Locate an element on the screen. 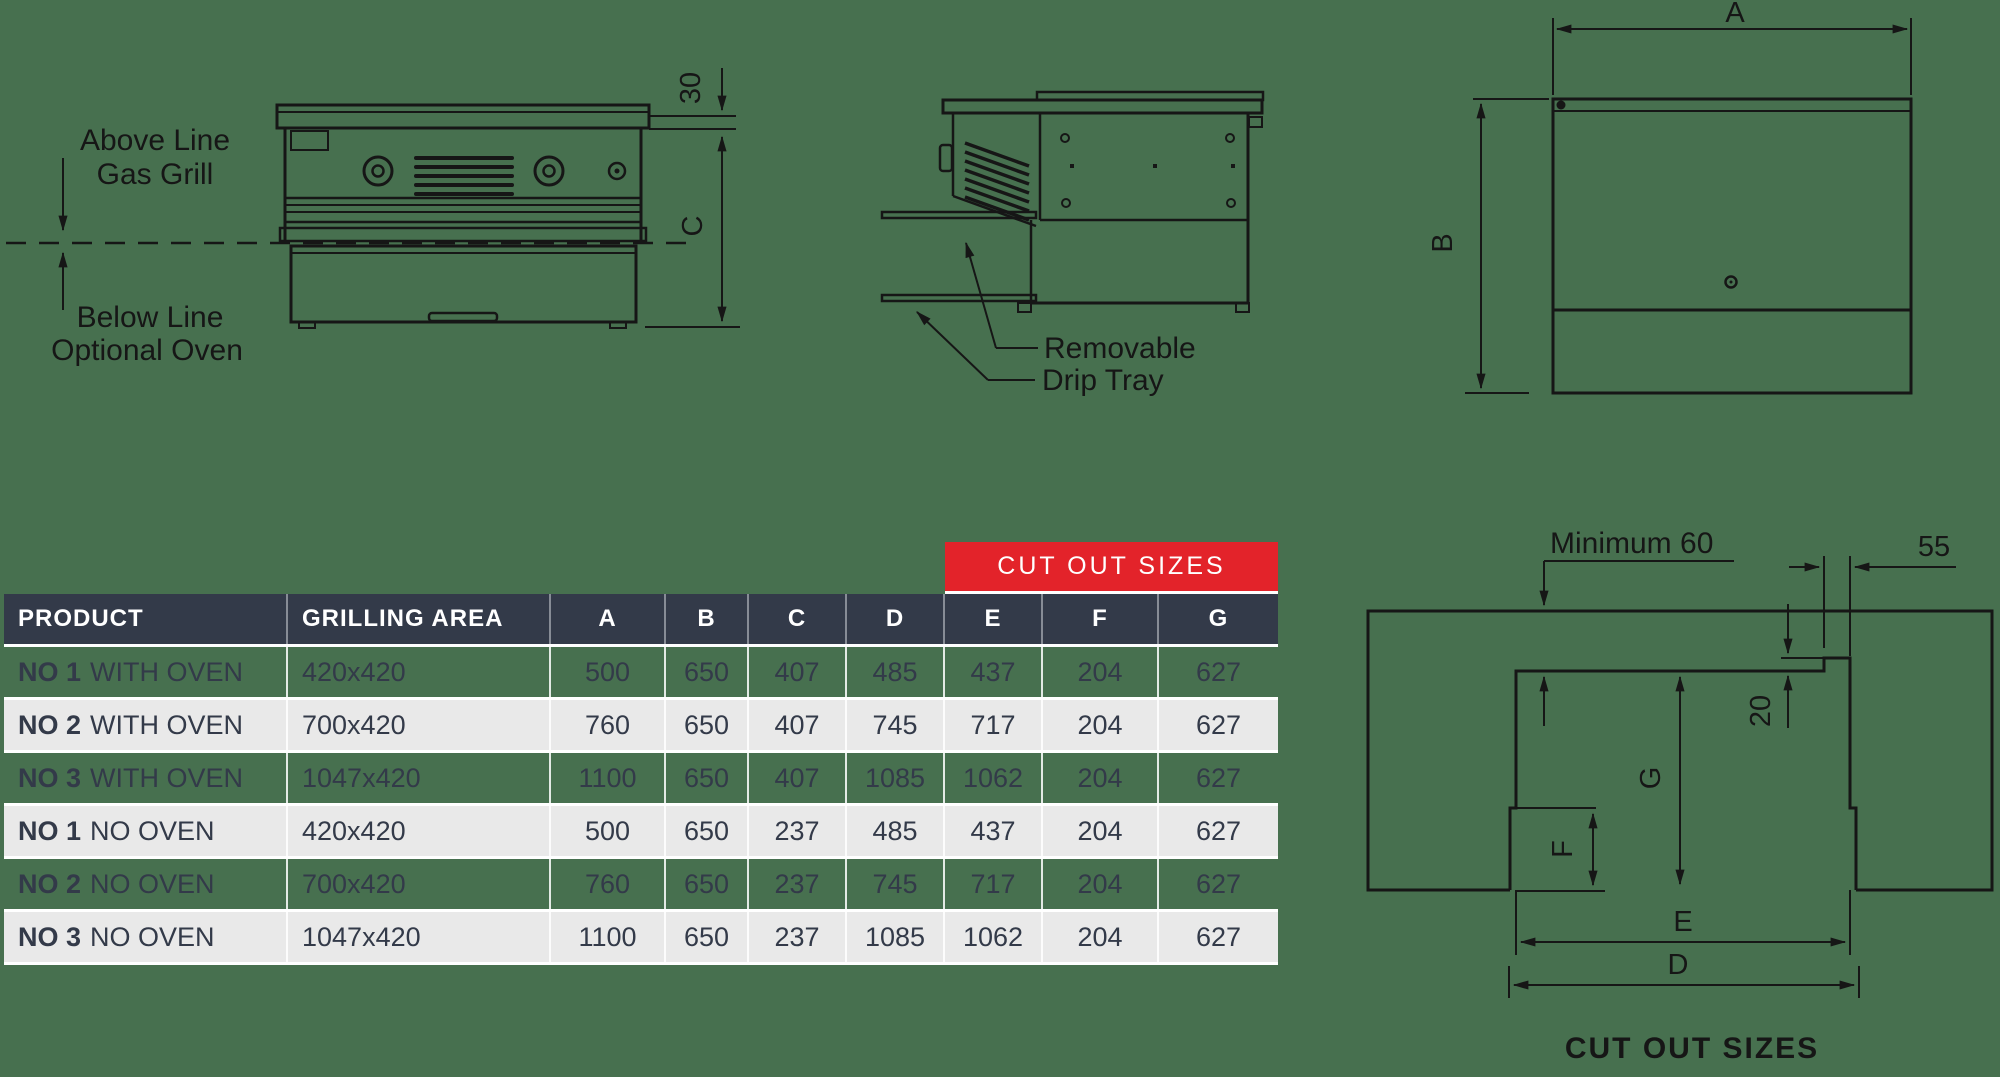 Image resolution: width=2000 pixels, height=1077 pixels. dim-c-label: C is located at coordinates (693, 226).